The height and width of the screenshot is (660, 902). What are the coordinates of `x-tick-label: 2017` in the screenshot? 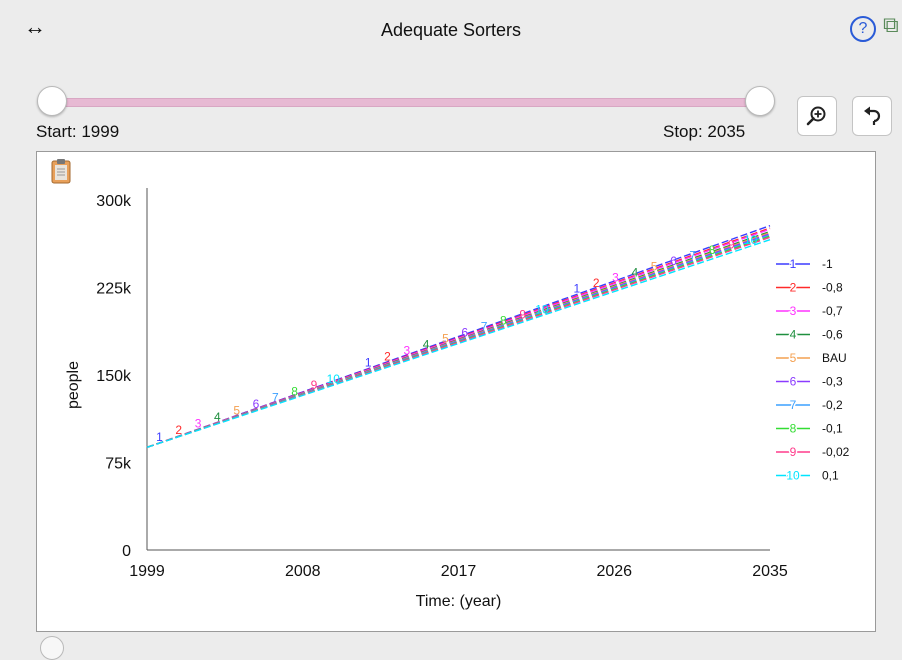 It's located at (459, 571).